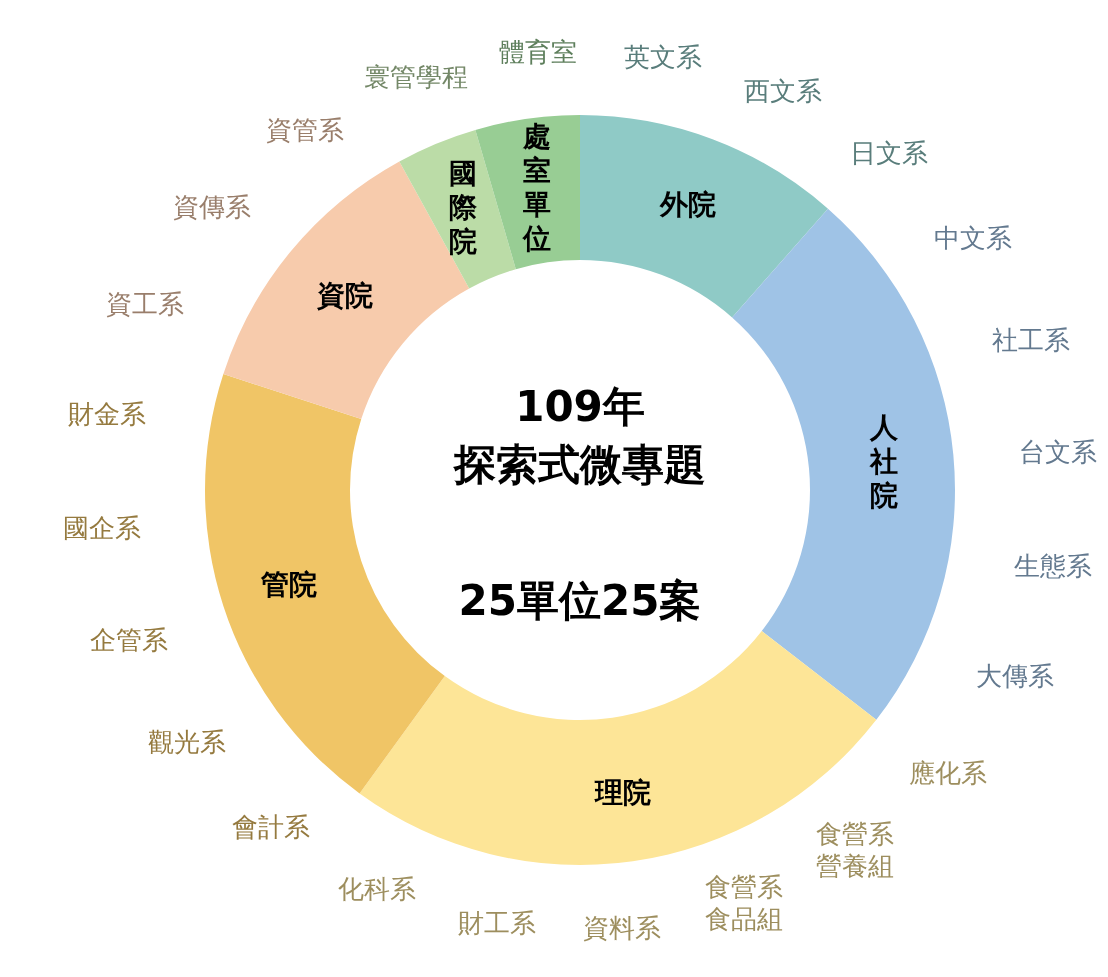 This screenshot has width=1108, height=977. What do you see at coordinates (579, 435) in the screenshot?
I see `text: 109年探索式微專題` at bounding box center [579, 435].